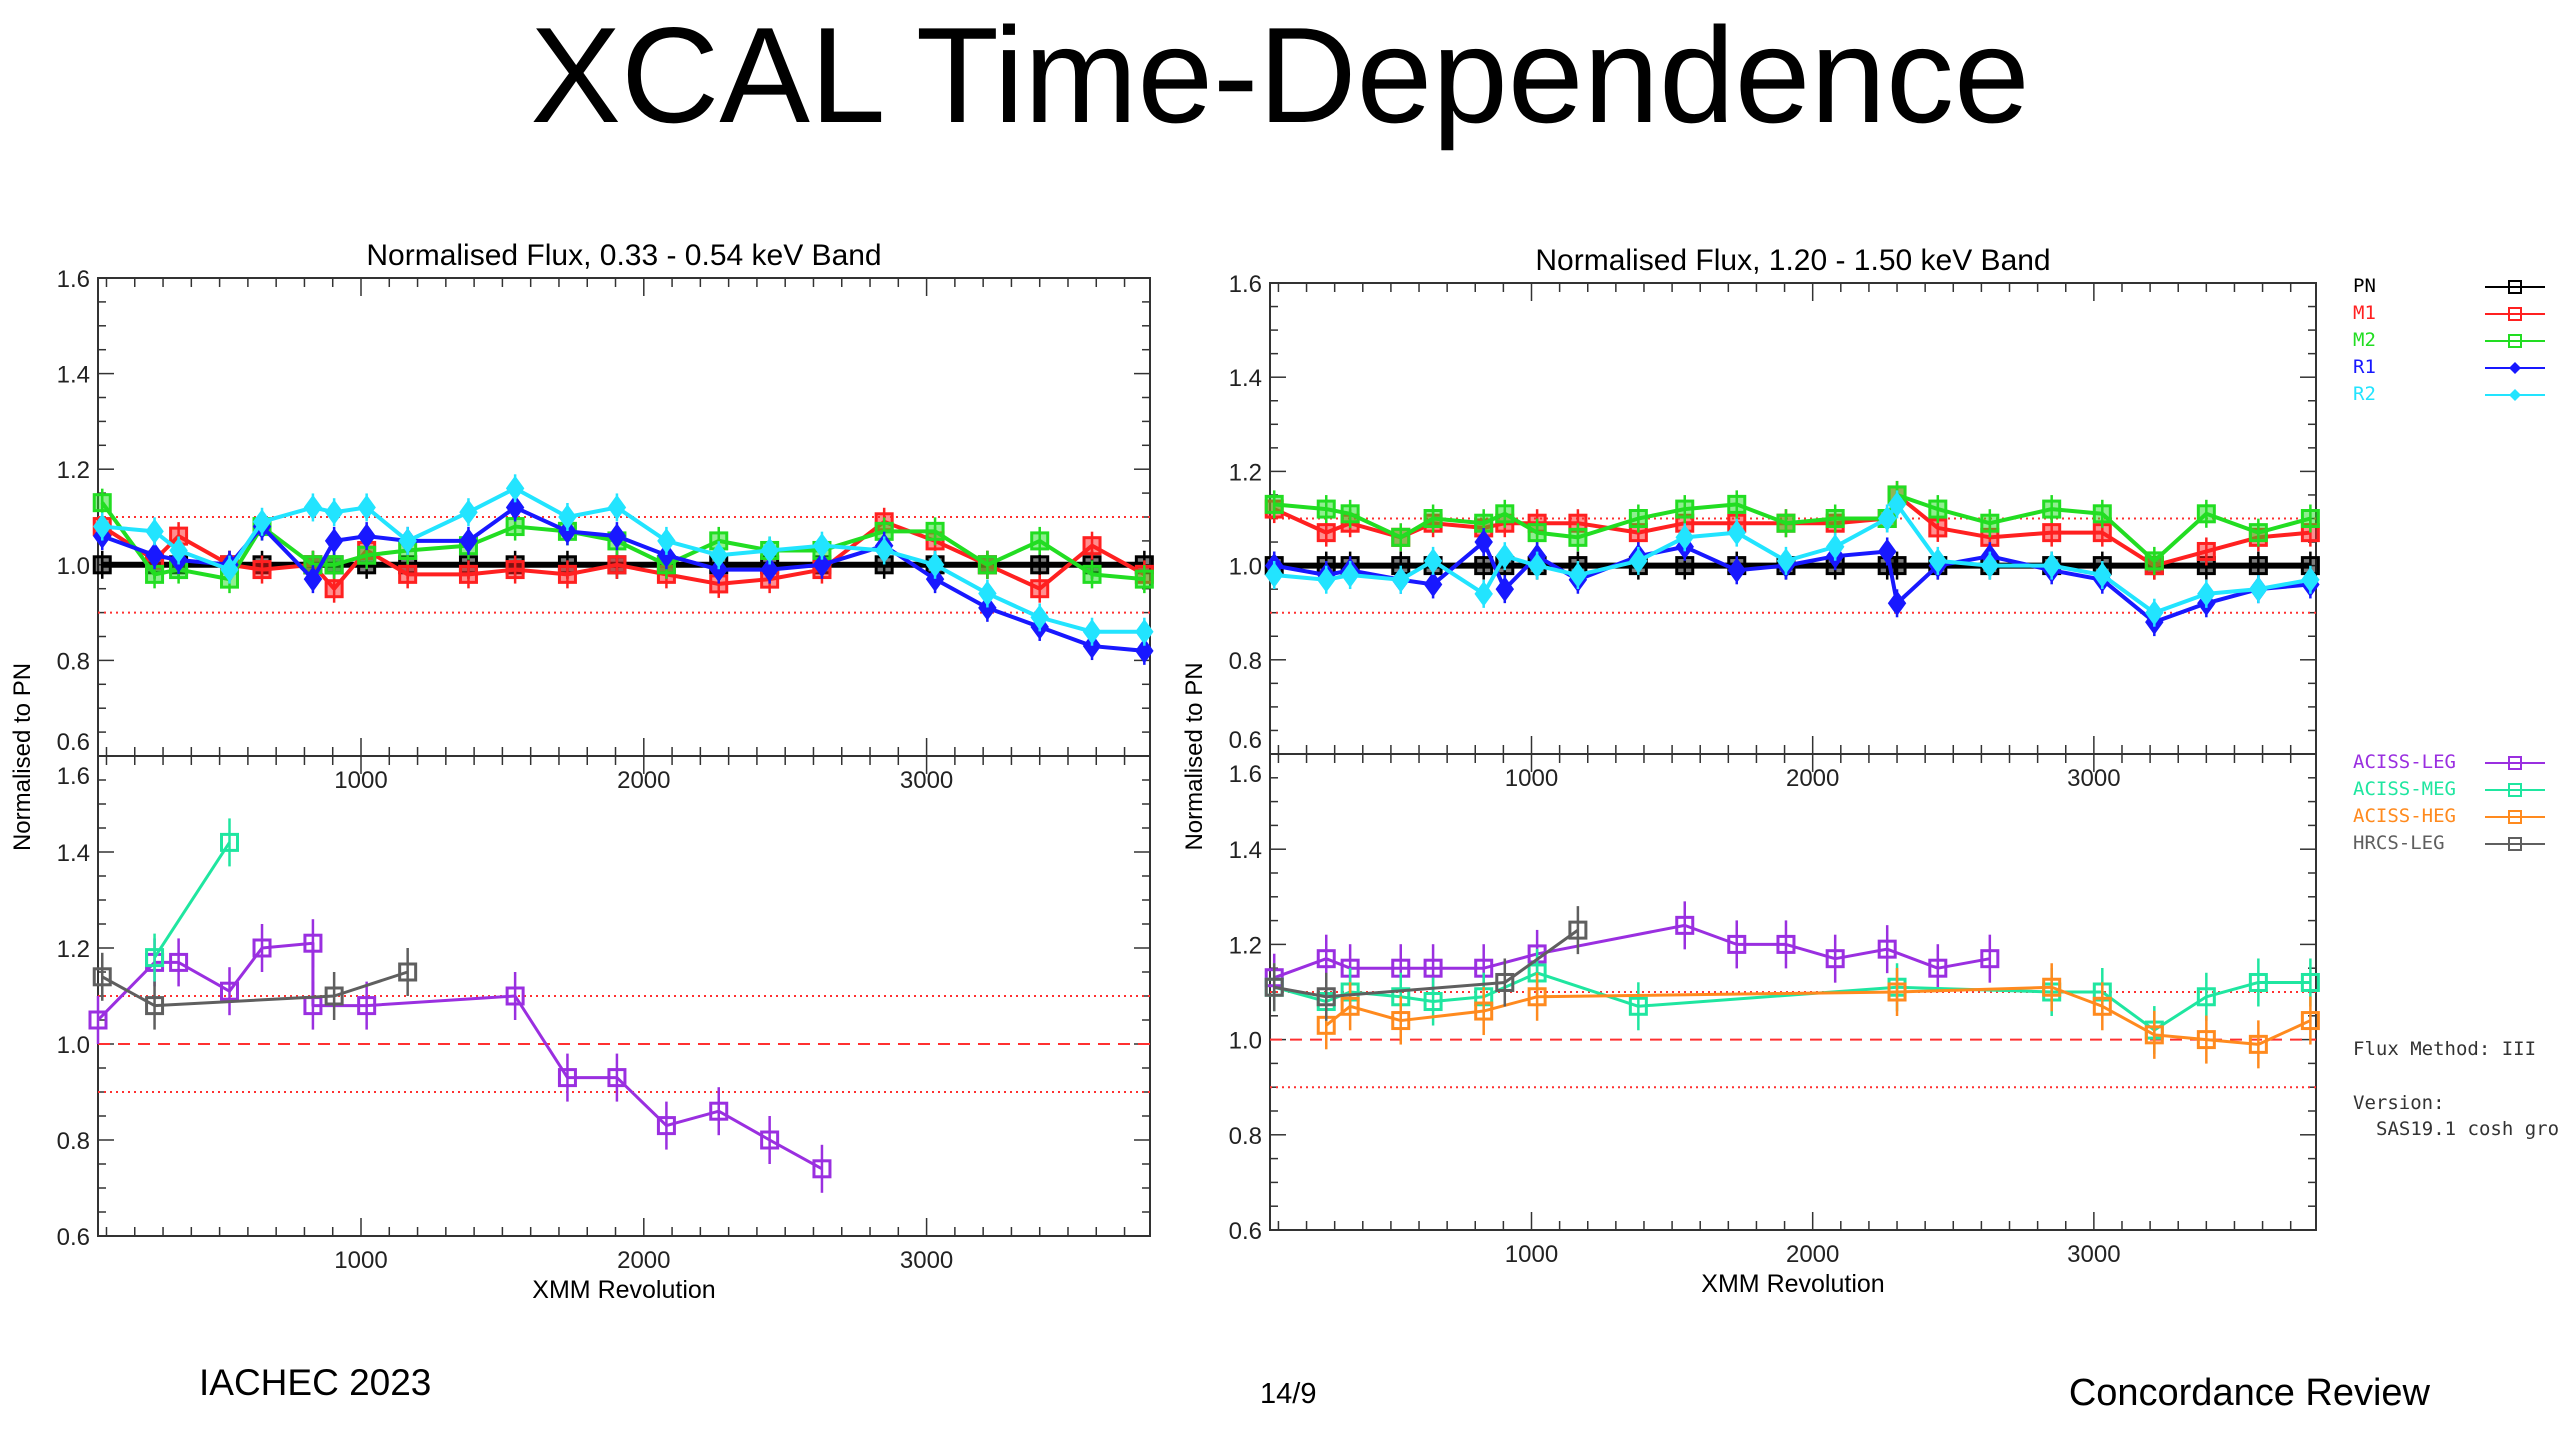  I want to click on legend-label-aciss-meg: ACISS-MEG, so click(2404, 789).